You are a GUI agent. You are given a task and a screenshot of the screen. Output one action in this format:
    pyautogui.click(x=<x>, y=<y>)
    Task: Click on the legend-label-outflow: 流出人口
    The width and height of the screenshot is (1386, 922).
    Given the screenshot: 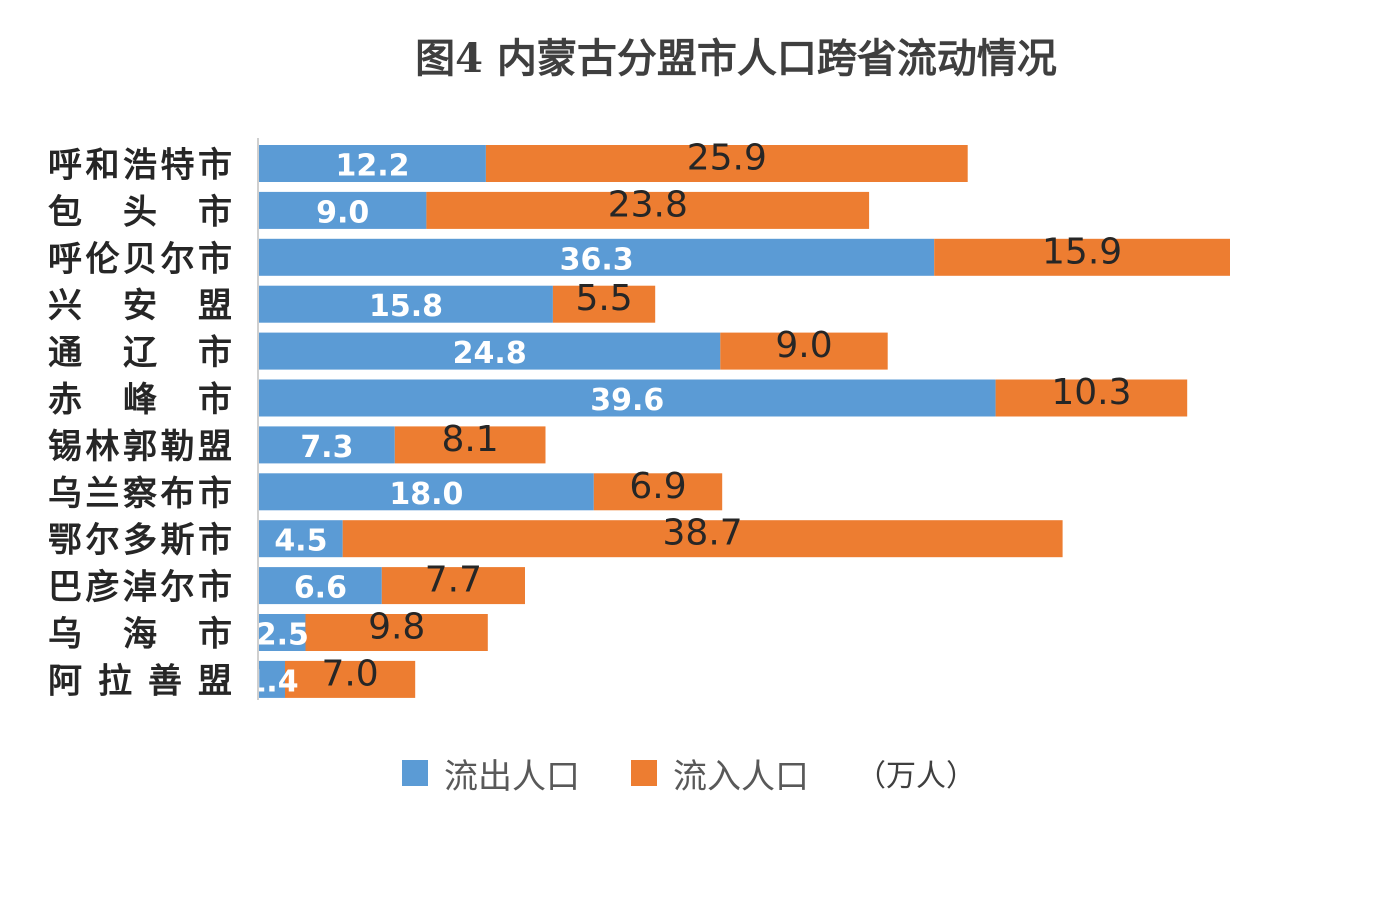 What is the action you would take?
    pyautogui.click(x=512, y=777)
    